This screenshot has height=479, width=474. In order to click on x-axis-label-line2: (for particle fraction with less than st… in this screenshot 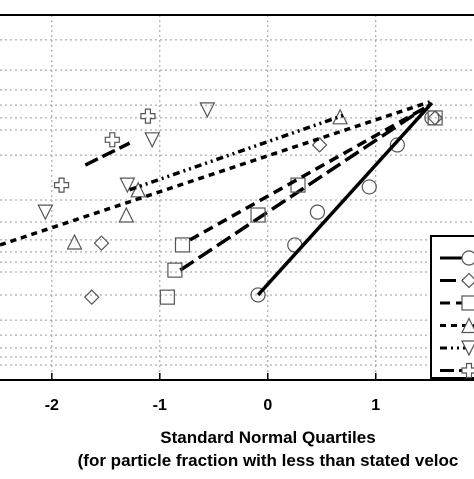, I will do `click(268, 460)`.